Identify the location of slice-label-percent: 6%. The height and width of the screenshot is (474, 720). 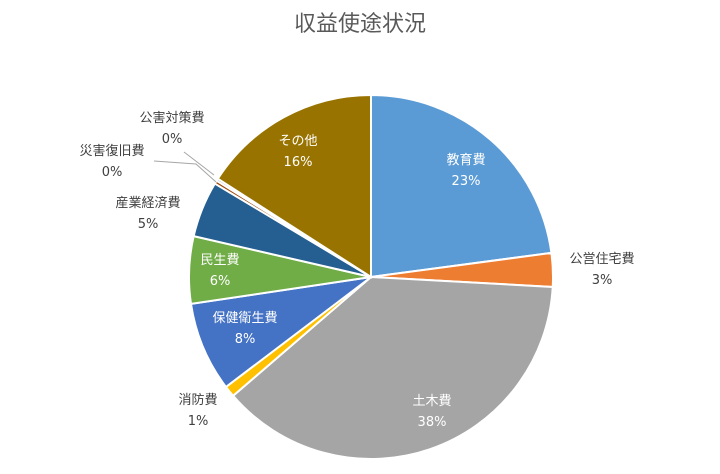
(220, 281).